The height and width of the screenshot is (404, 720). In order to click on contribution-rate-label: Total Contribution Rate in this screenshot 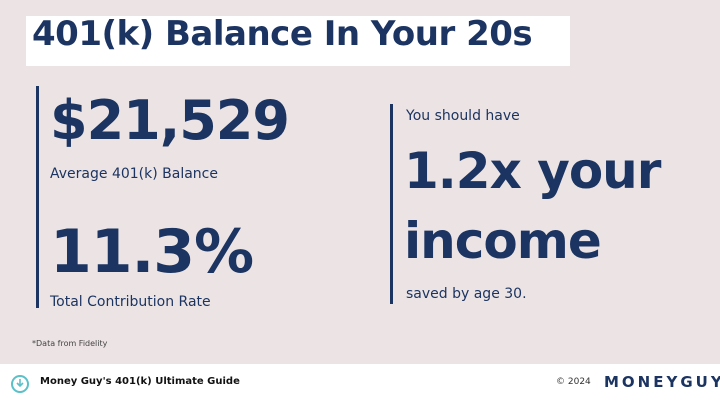, I will do `click(130, 302)`.